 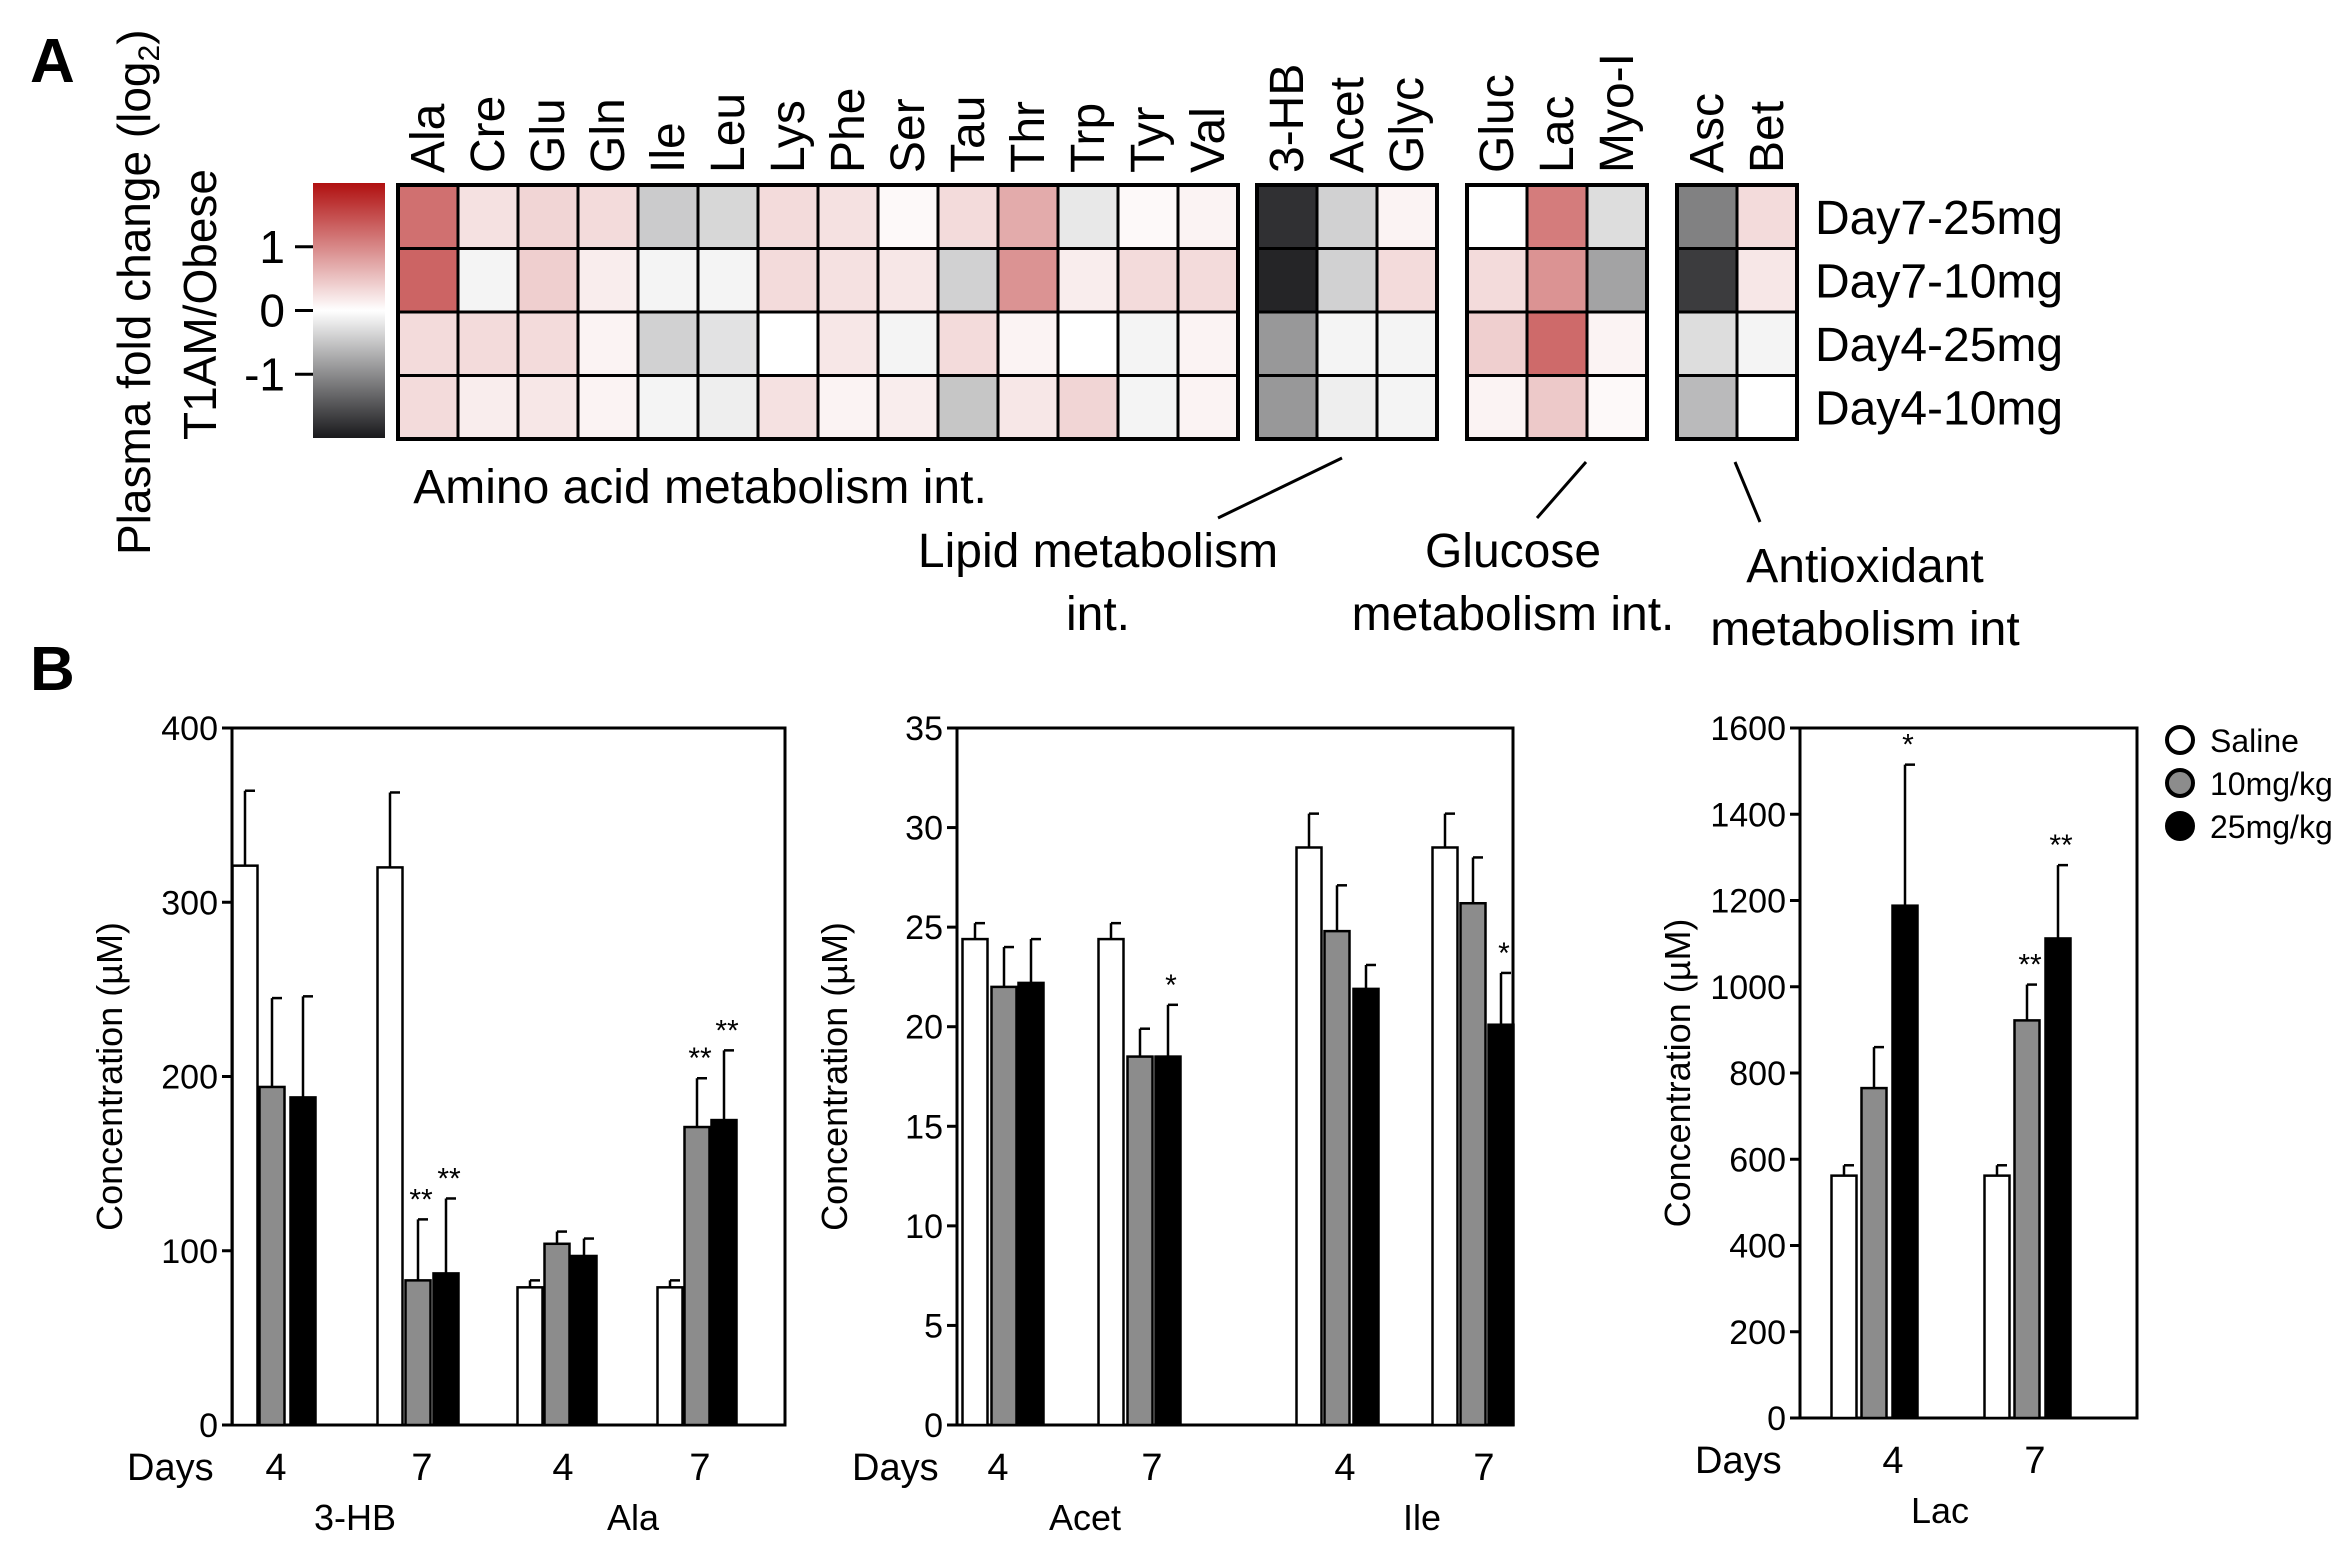 What do you see at coordinates (134, 36) in the screenshot?
I see `colorbar-title-close: )` at bounding box center [134, 36].